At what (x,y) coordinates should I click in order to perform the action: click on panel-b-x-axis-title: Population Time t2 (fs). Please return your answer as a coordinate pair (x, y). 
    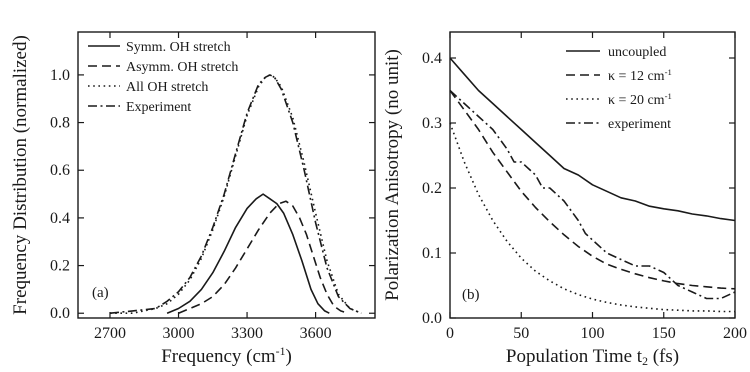
    Looking at the image, I should click on (592, 357).